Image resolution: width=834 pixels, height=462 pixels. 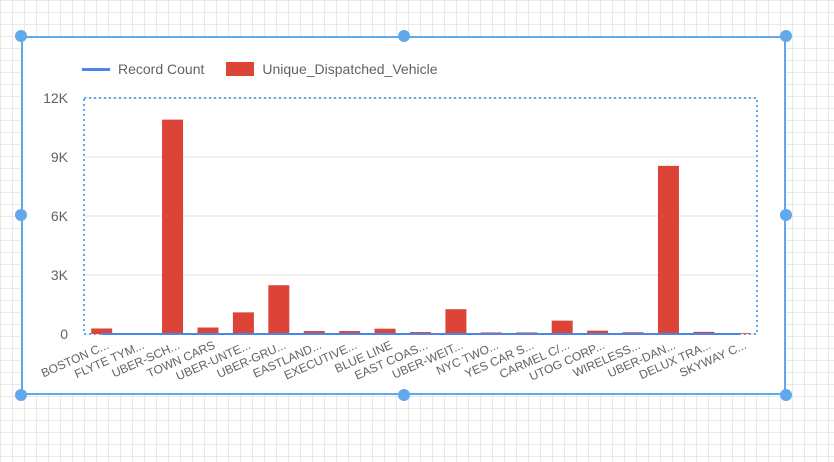 I want to click on y-tick-label: 6K, so click(x=60, y=216).